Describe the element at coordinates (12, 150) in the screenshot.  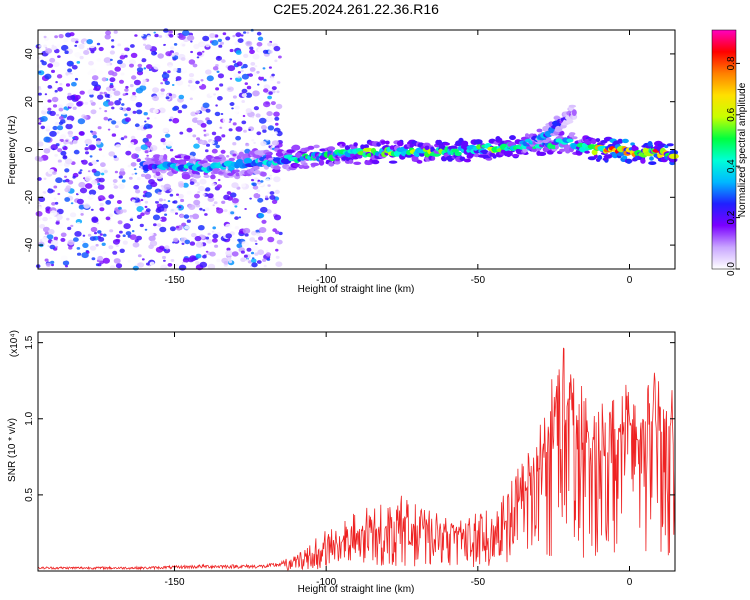
I see `spectrogram-y-label: Frequency (Hz)` at that location.